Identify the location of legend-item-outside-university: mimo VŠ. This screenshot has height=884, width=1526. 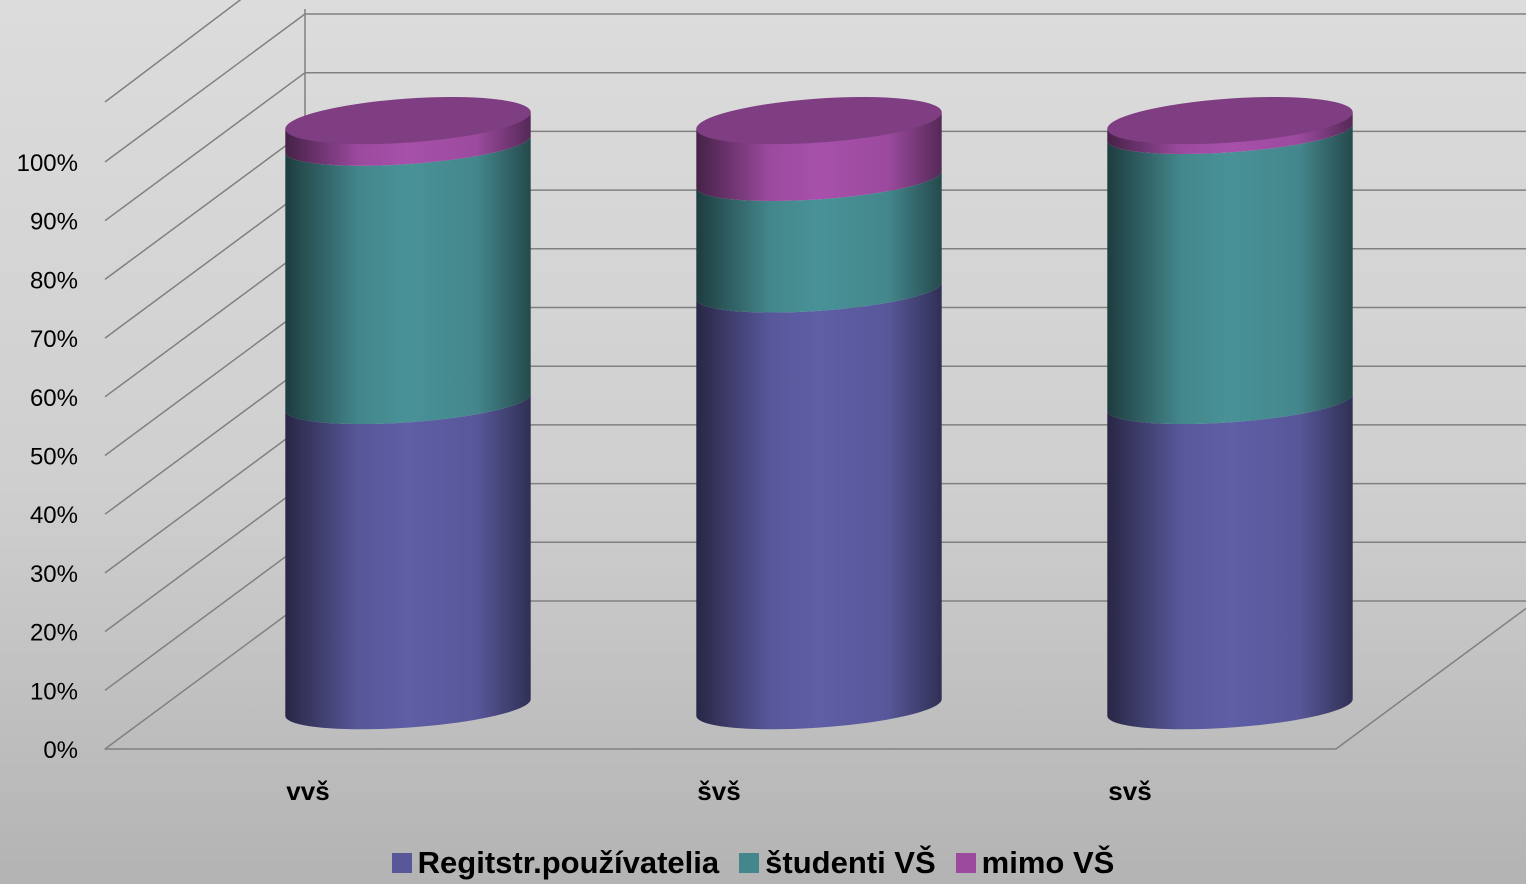
(1035, 863).